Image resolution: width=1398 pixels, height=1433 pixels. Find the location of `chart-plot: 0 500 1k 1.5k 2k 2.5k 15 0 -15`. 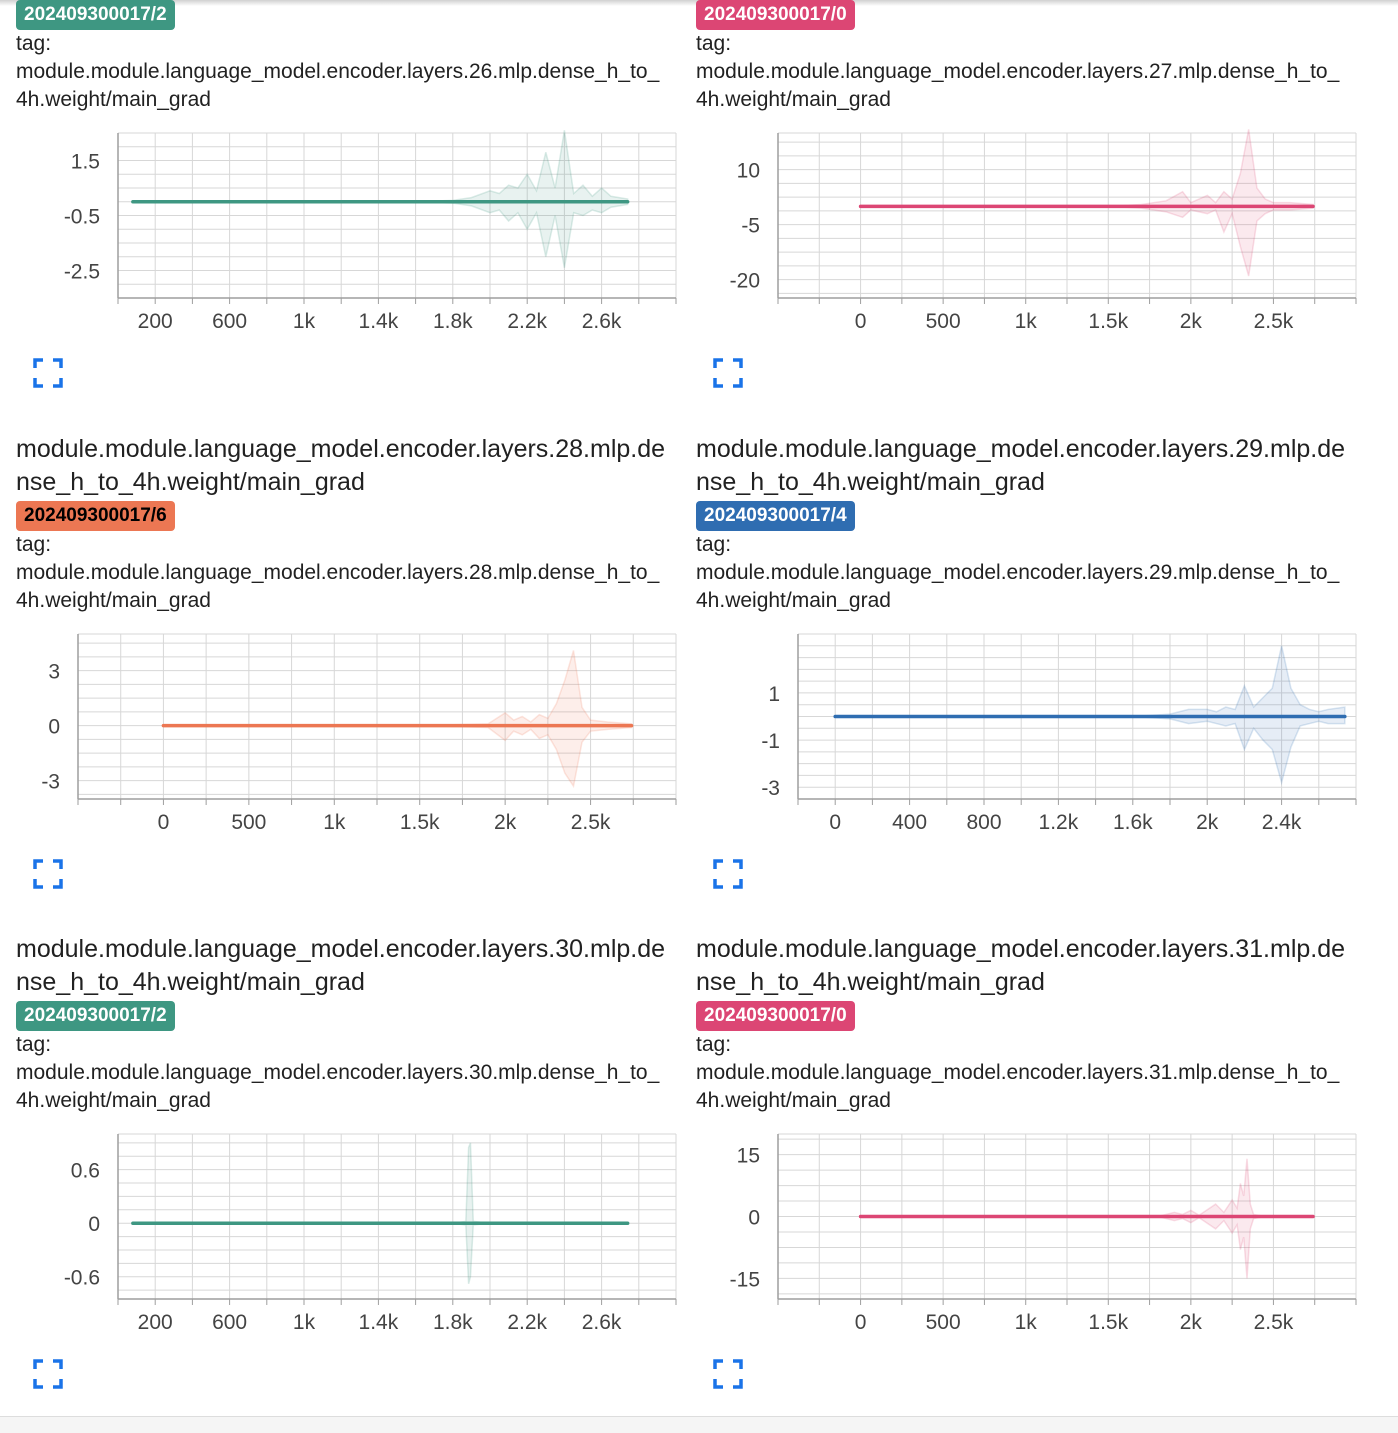

chart-plot: 0 500 1k 1.5k 2k 2.5k 15 0 -15 is located at coordinates (1020, 1241).